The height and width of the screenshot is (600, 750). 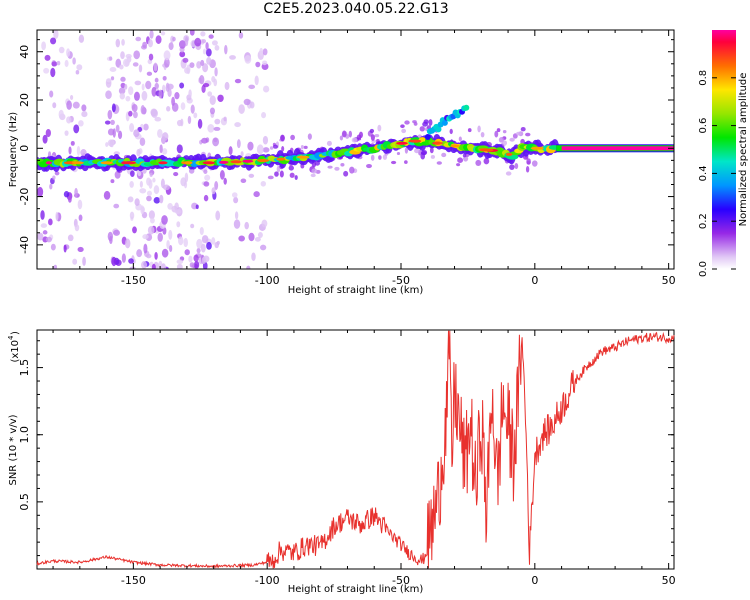 I want to click on x-tick-label: -150, so click(x=133, y=580).